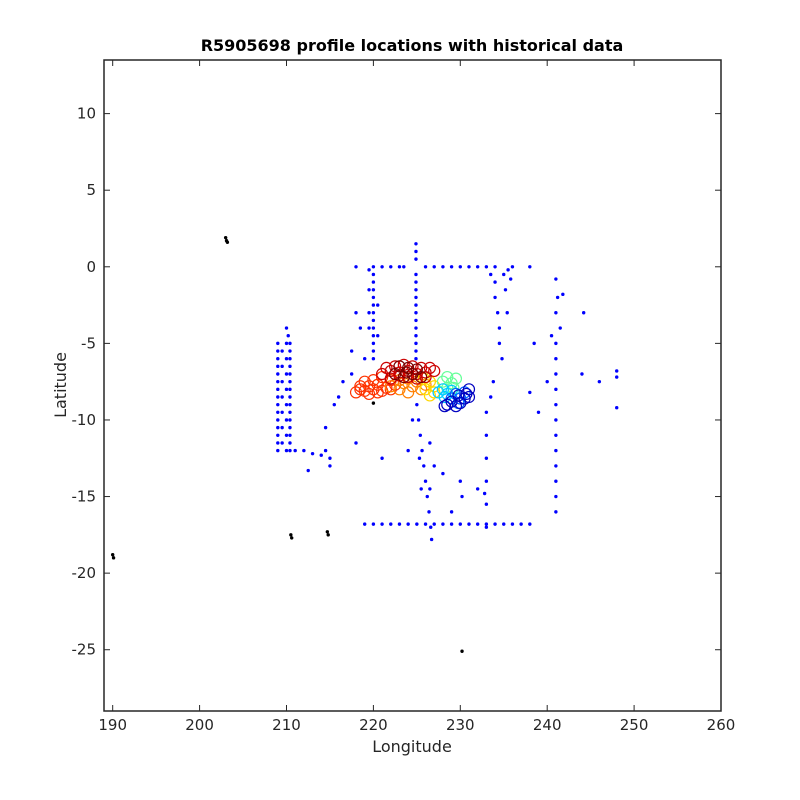 The image size is (800, 800). Describe the element at coordinates (91, 267) in the screenshot. I see `y-tick-label: 0` at that location.